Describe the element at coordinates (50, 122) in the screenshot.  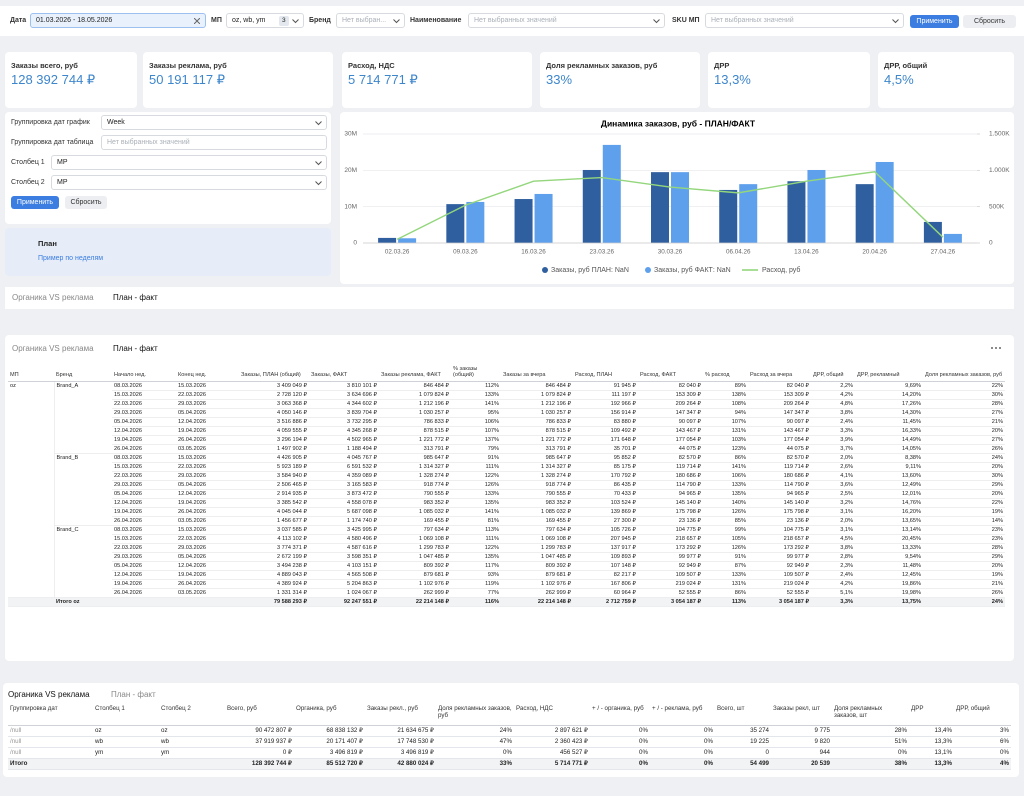
I see `field-label: Группировка дат график` at that location.